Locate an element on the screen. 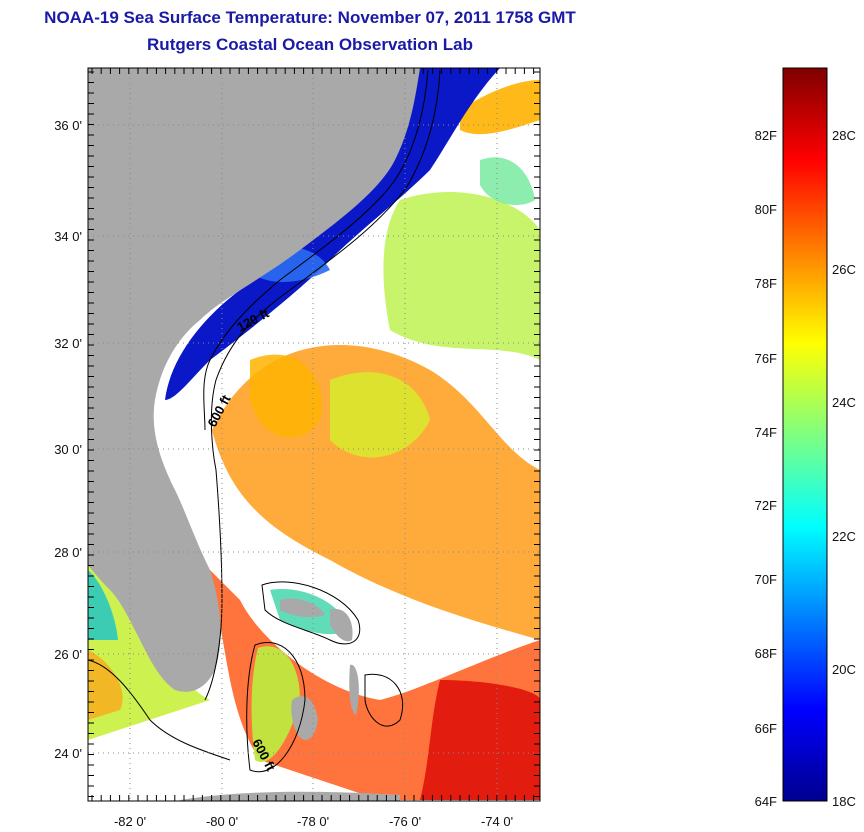  lon-label: -82 0' is located at coordinates (130, 821).